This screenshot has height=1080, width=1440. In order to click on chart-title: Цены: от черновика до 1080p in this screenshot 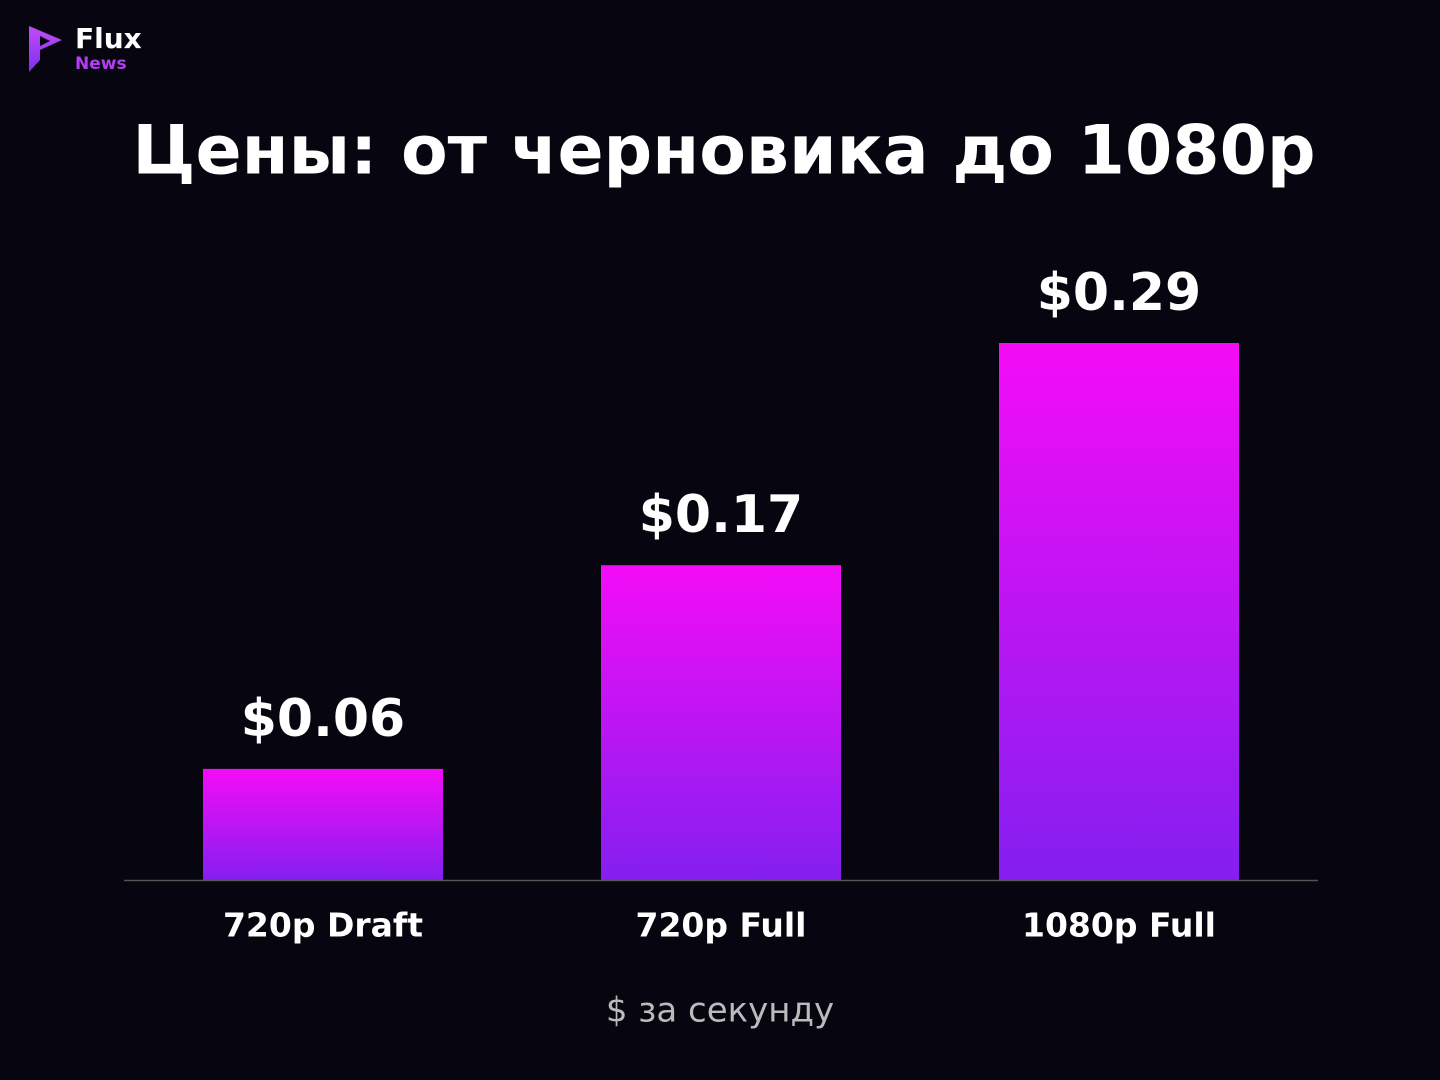, I will do `click(723, 151)`.